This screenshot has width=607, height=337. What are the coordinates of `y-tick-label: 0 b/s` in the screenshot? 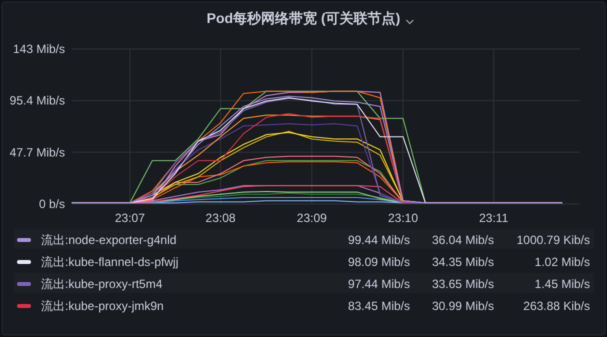 It's located at (51, 204).